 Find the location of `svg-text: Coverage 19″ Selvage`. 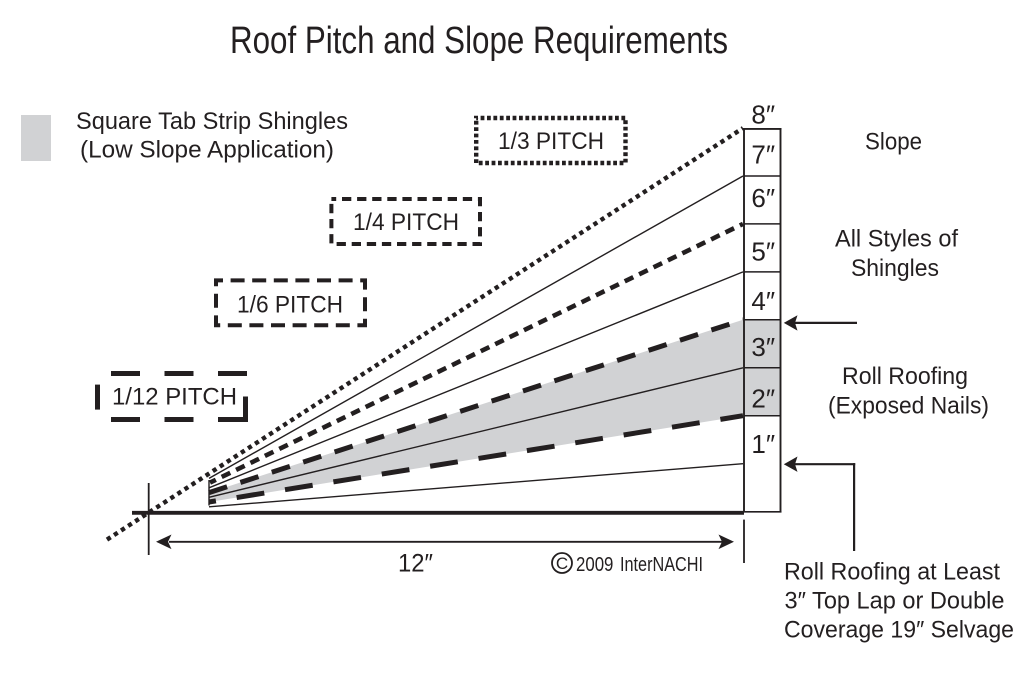

svg-text: Coverage 19″ Selvage is located at coordinates (899, 630).